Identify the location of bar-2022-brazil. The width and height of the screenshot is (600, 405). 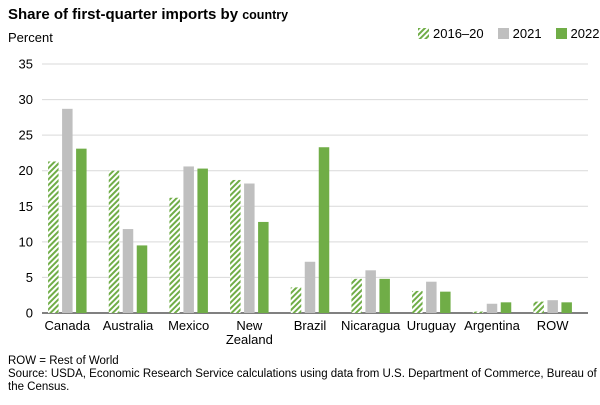
(324, 230).